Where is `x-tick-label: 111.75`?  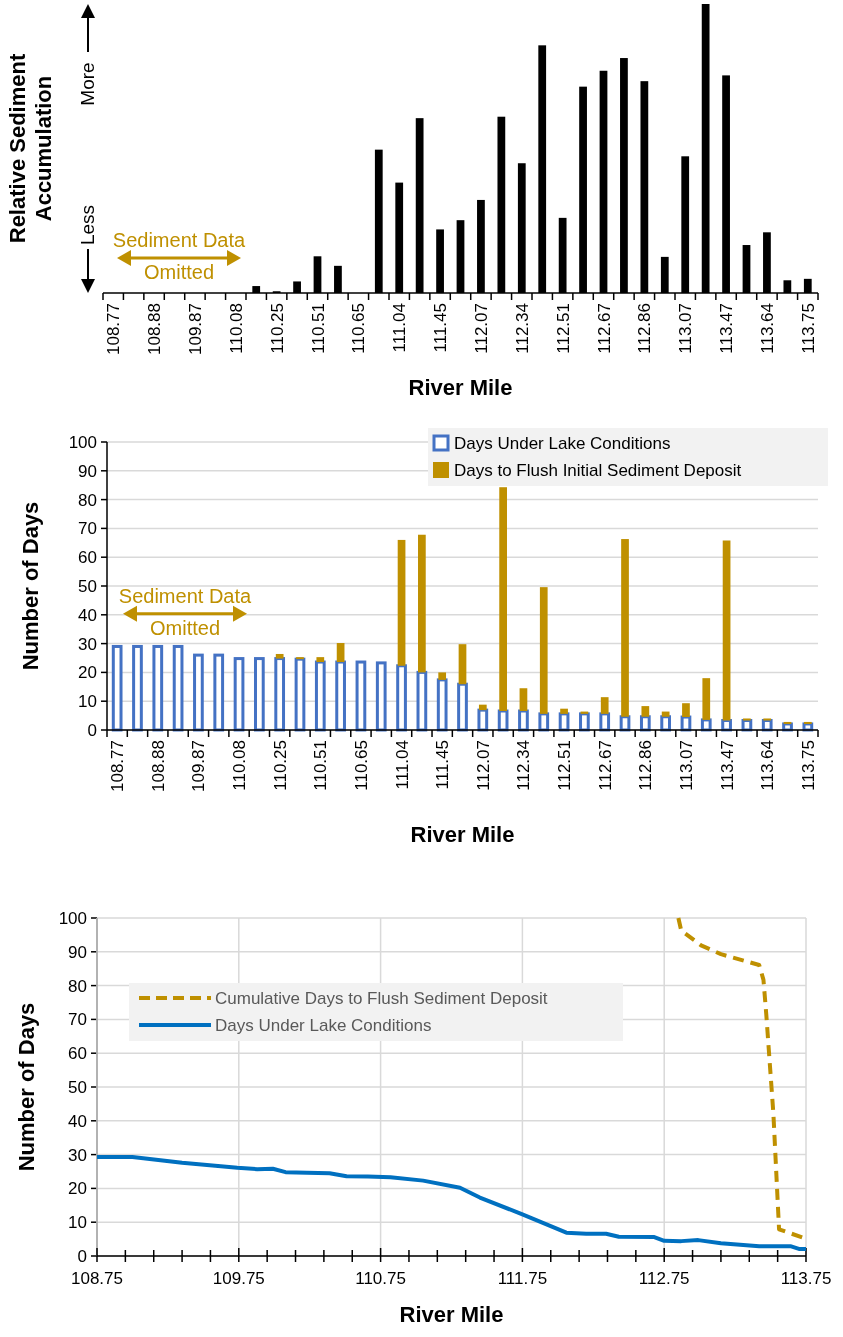 x-tick-label: 111.75 is located at coordinates (522, 1278).